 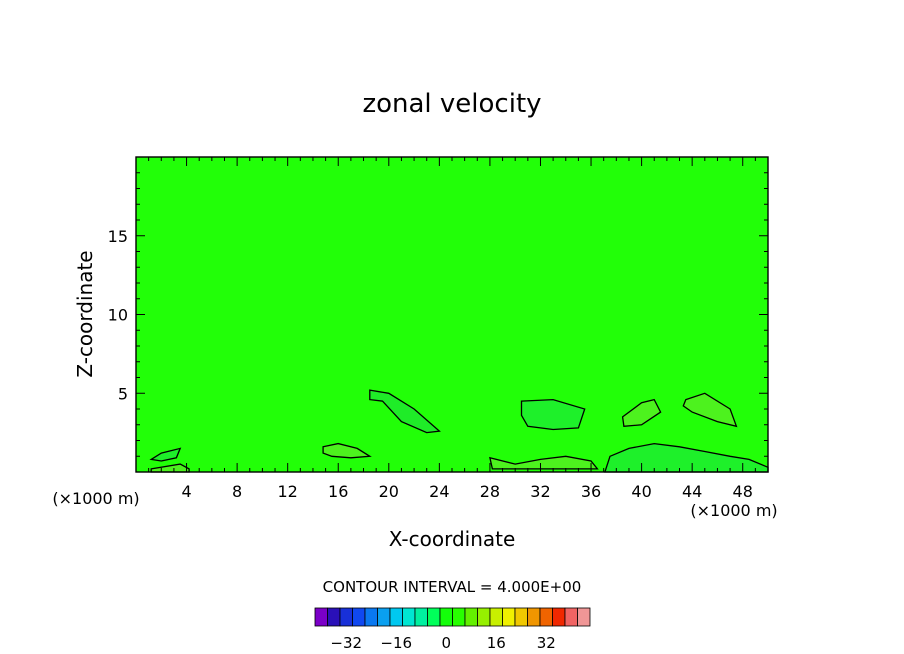 I want to click on colorbar-tick-label: 16, so click(x=496, y=643).